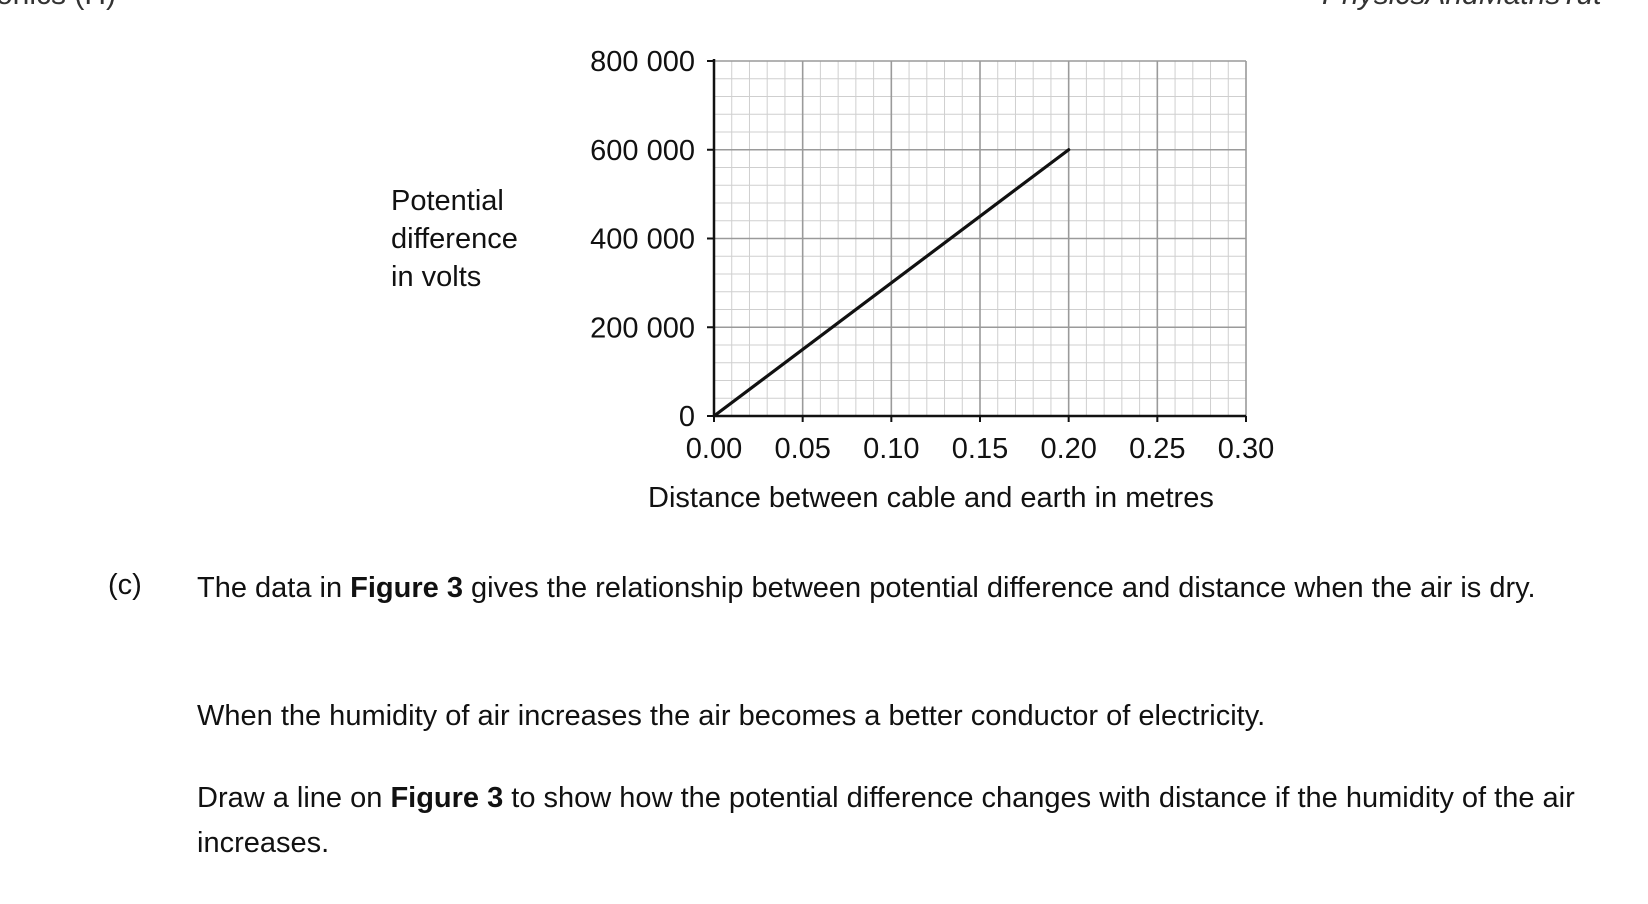 This screenshot has width=1648, height=904. What do you see at coordinates (642, 240) in the screenshot?
I see `y-tick-label: 400 000` at bounding box center [642, 240].